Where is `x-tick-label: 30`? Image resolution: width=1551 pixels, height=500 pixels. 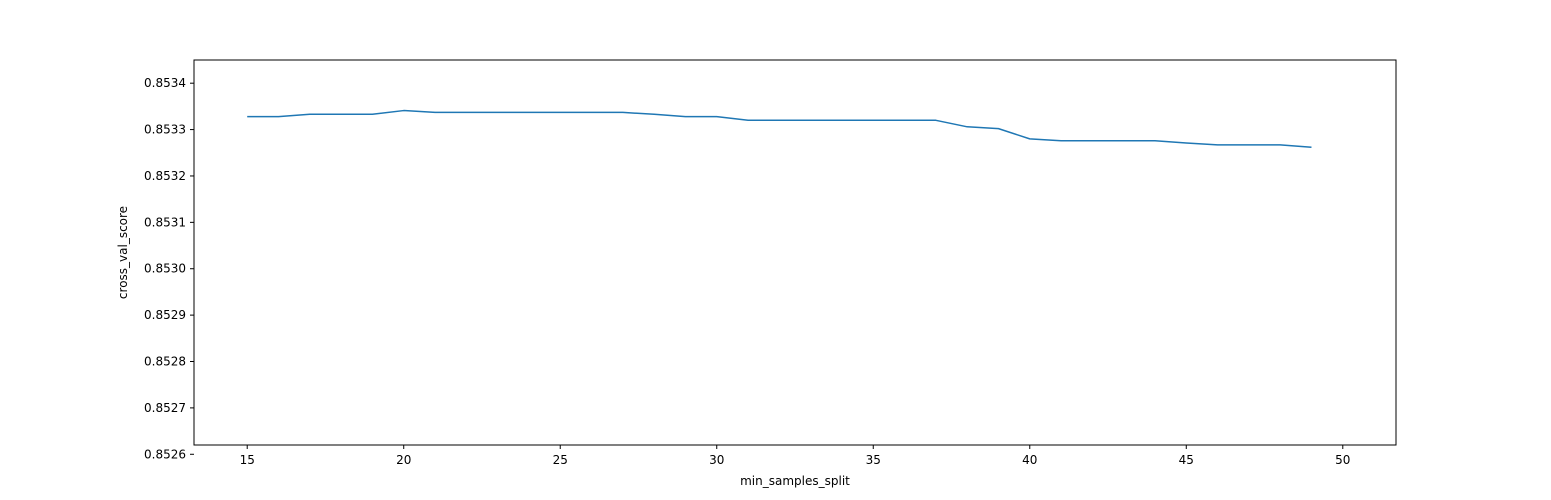 x-tick-label: 30 is located at coordinates (716, 460).